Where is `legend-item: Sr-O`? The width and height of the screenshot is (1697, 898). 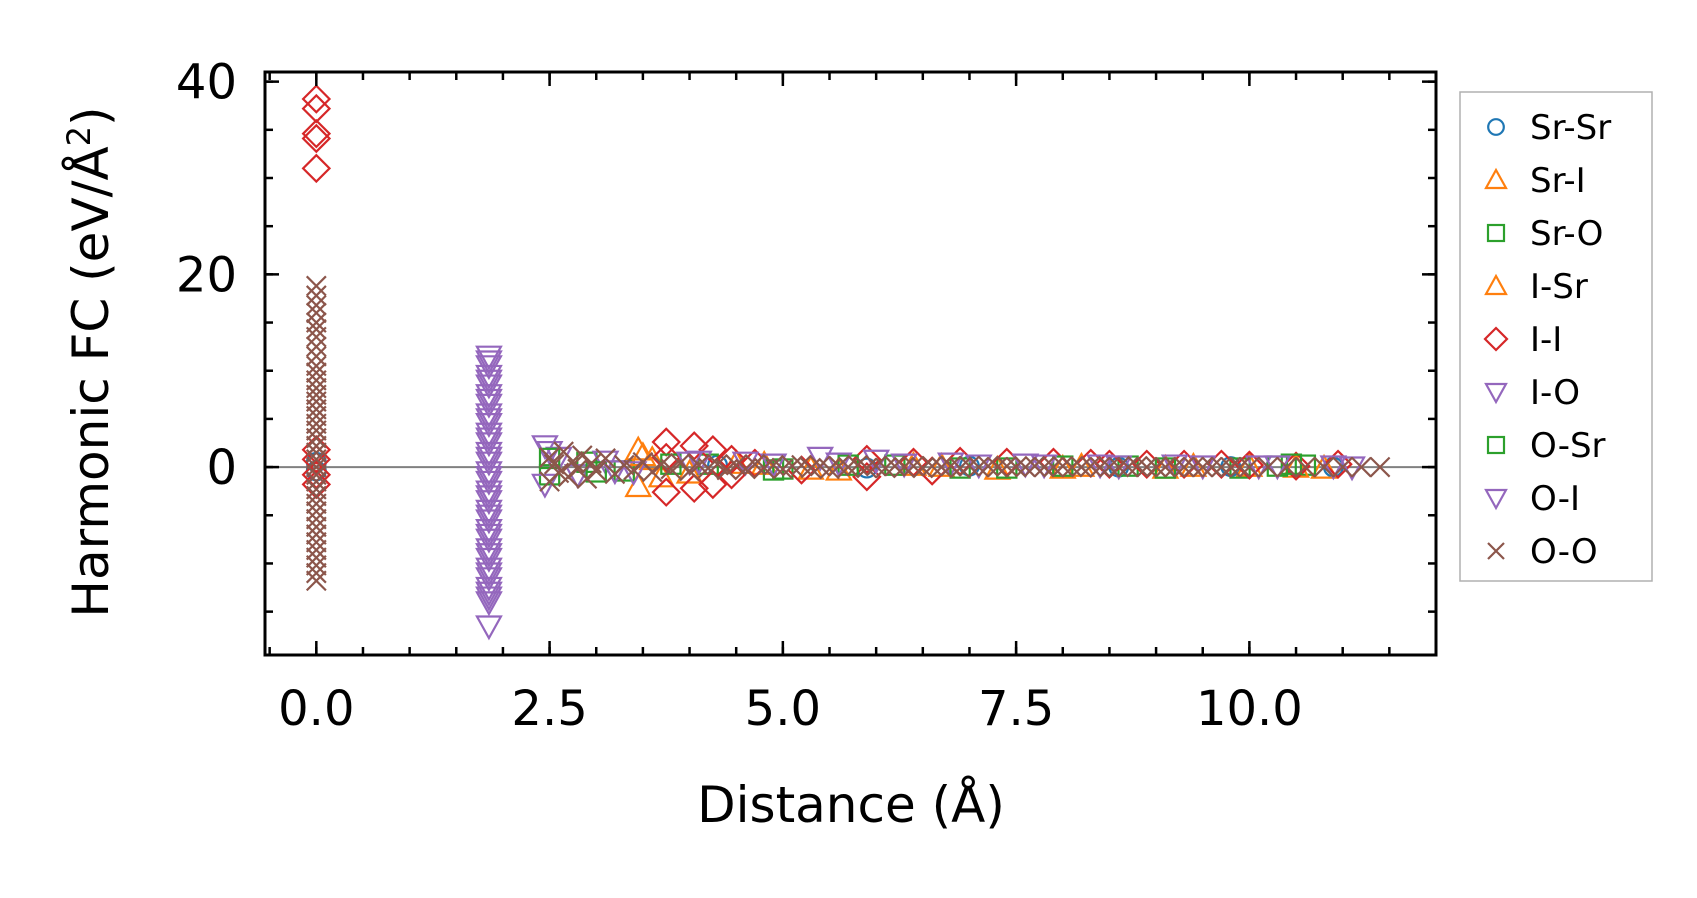 legend-item: Sr-O is located at coordinates (1544, 234).